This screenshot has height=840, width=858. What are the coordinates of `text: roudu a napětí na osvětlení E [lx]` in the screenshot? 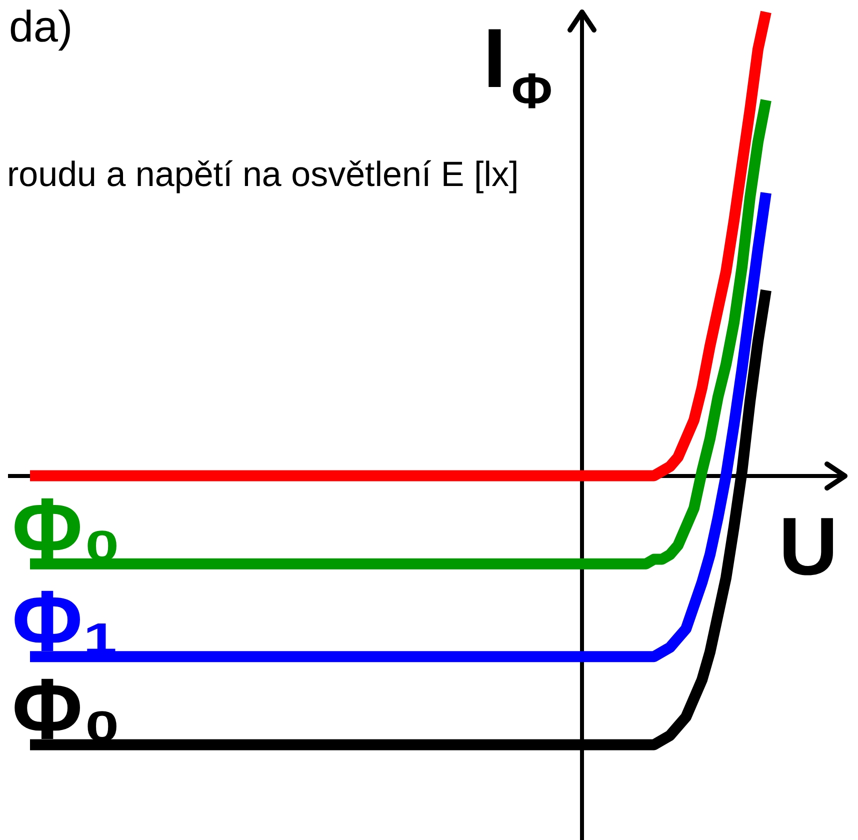 It's located at (263, 174).